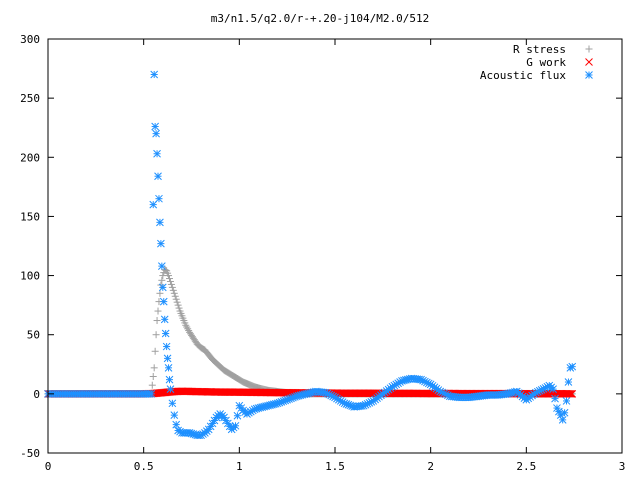 The height and width of the screenshot is (480, 640). I want to click on y-tick-label: 200, so click(30, 157).